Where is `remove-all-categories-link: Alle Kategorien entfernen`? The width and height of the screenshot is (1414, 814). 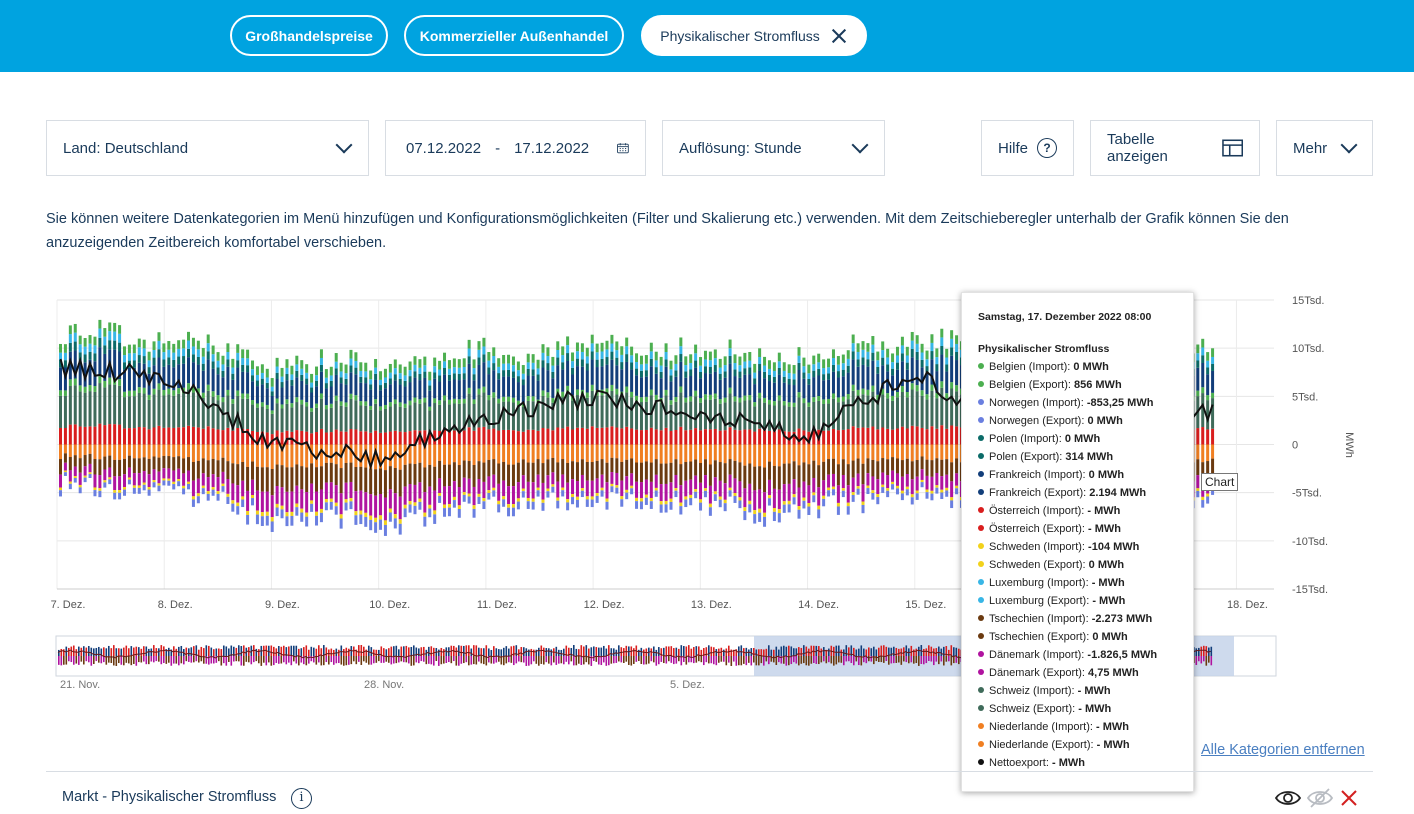
remove-all-categories-link: Alle Kategorien entfernen is located at coordinates (1283, 750).